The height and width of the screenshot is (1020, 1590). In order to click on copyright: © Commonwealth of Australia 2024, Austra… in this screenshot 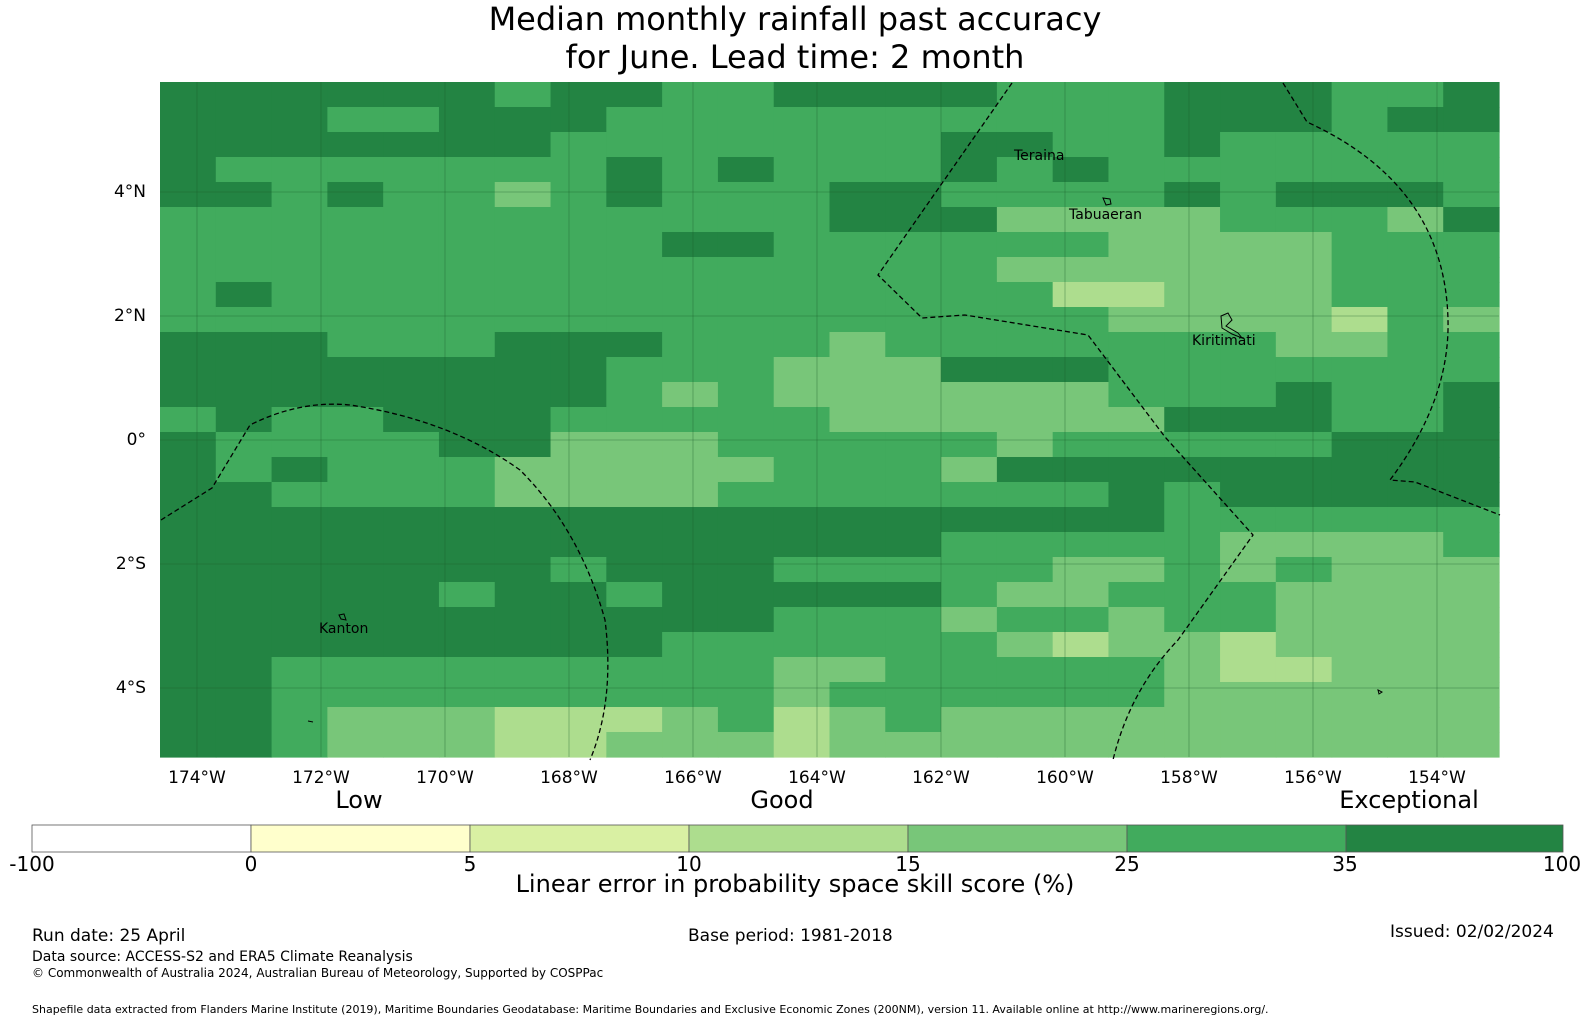, I will do `click(318, 973)`.